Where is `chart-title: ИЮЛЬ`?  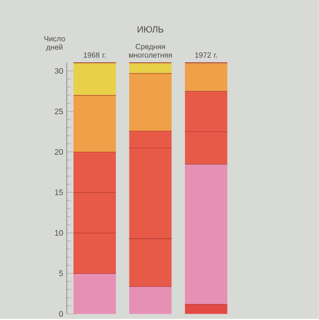
chart-title: ИЮЛЬ is located at coordinates (151, 29).